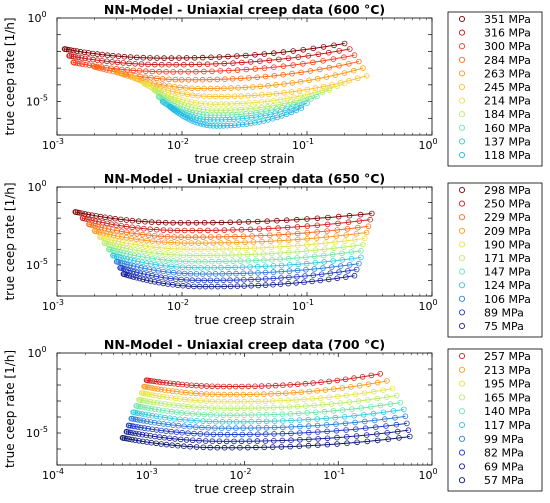  What do you see at coordinates (53, 144) in the screenshot?
I see `x-tick-label: 10⁻³` at bounding box center [53, 144].